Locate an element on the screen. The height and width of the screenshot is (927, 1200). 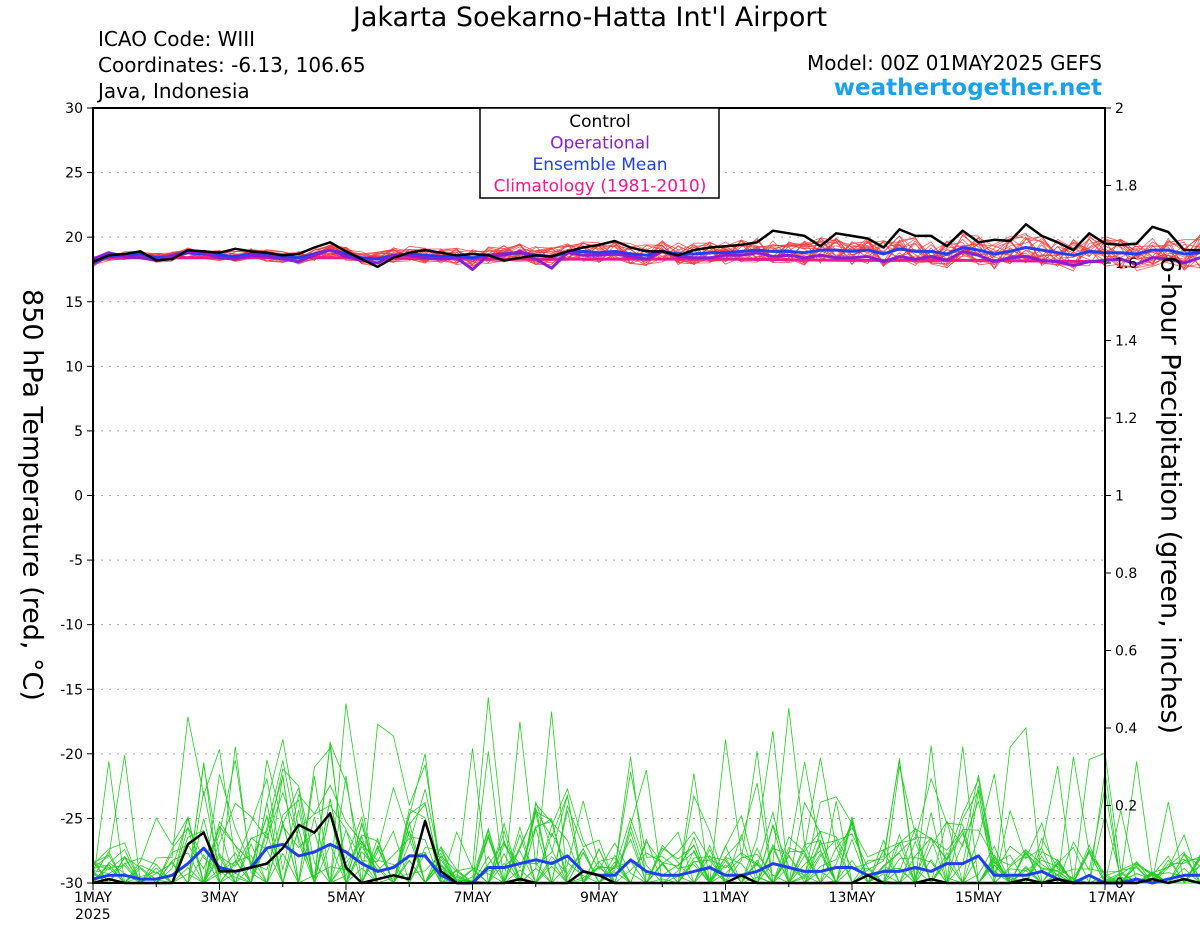
left-tick-label: -10 is located at coordinates (71, 626).